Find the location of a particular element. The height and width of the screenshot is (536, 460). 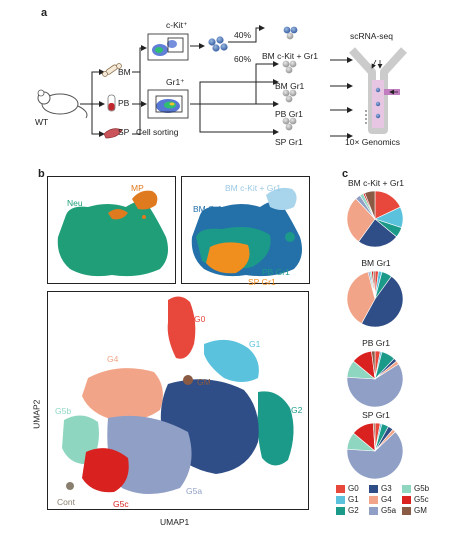

cluster-g5c-label: G5c is located at coordinates (121, 504).